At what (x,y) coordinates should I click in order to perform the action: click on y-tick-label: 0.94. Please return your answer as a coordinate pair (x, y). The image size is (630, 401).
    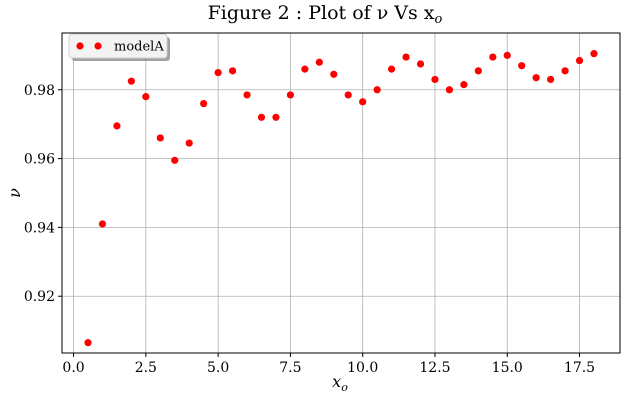
    Looking at the image, I should click on (39, 228).